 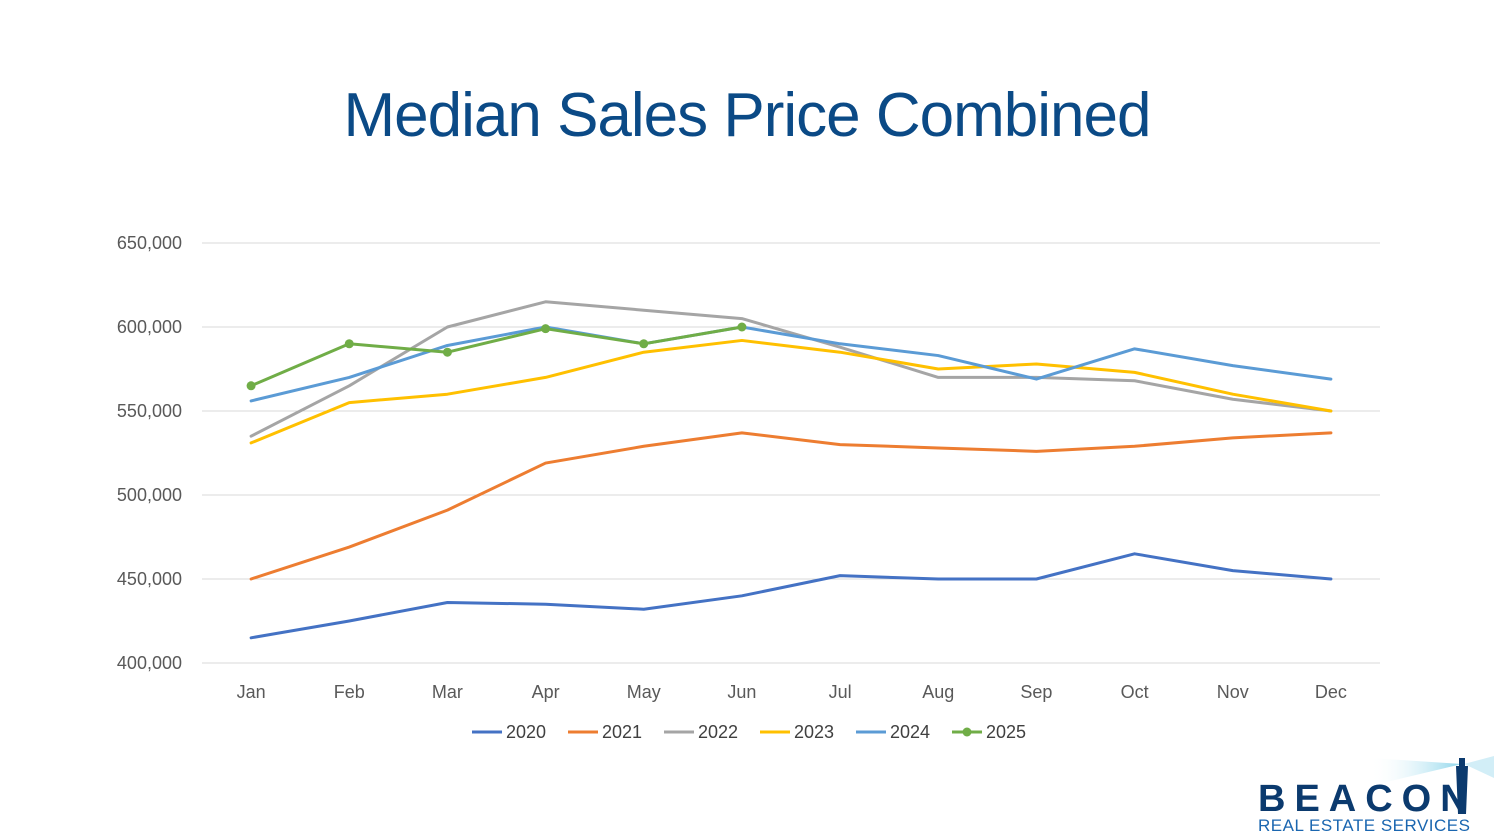 What do you see at coordinates (149, 495) in the screenshot?
I see `y-tick-label: 500,000` at bounding box center [149, 495].